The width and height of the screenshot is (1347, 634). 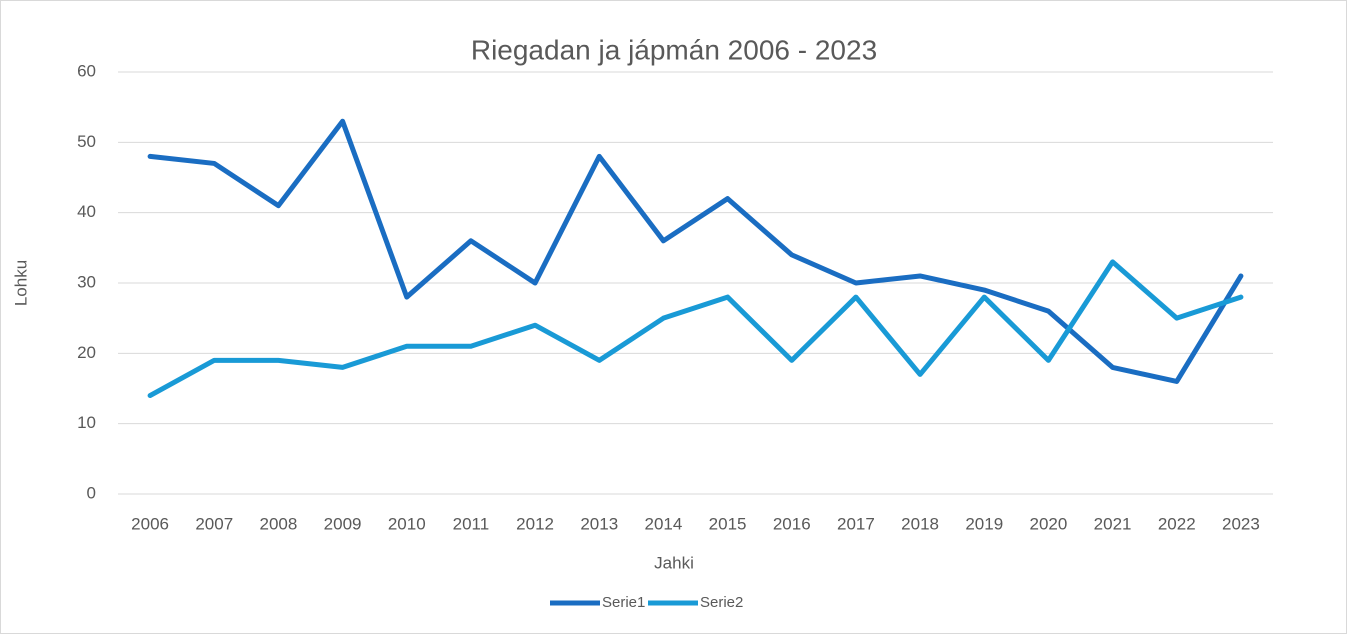 I want to click on x-tick-label: 2010, so click(x=407, y=523).